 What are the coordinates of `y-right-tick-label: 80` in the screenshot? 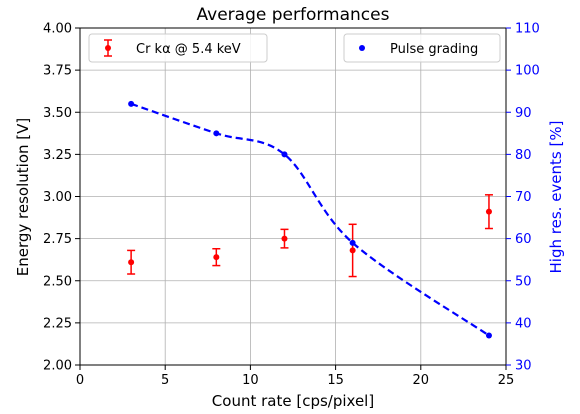 It's located at (523, 155).